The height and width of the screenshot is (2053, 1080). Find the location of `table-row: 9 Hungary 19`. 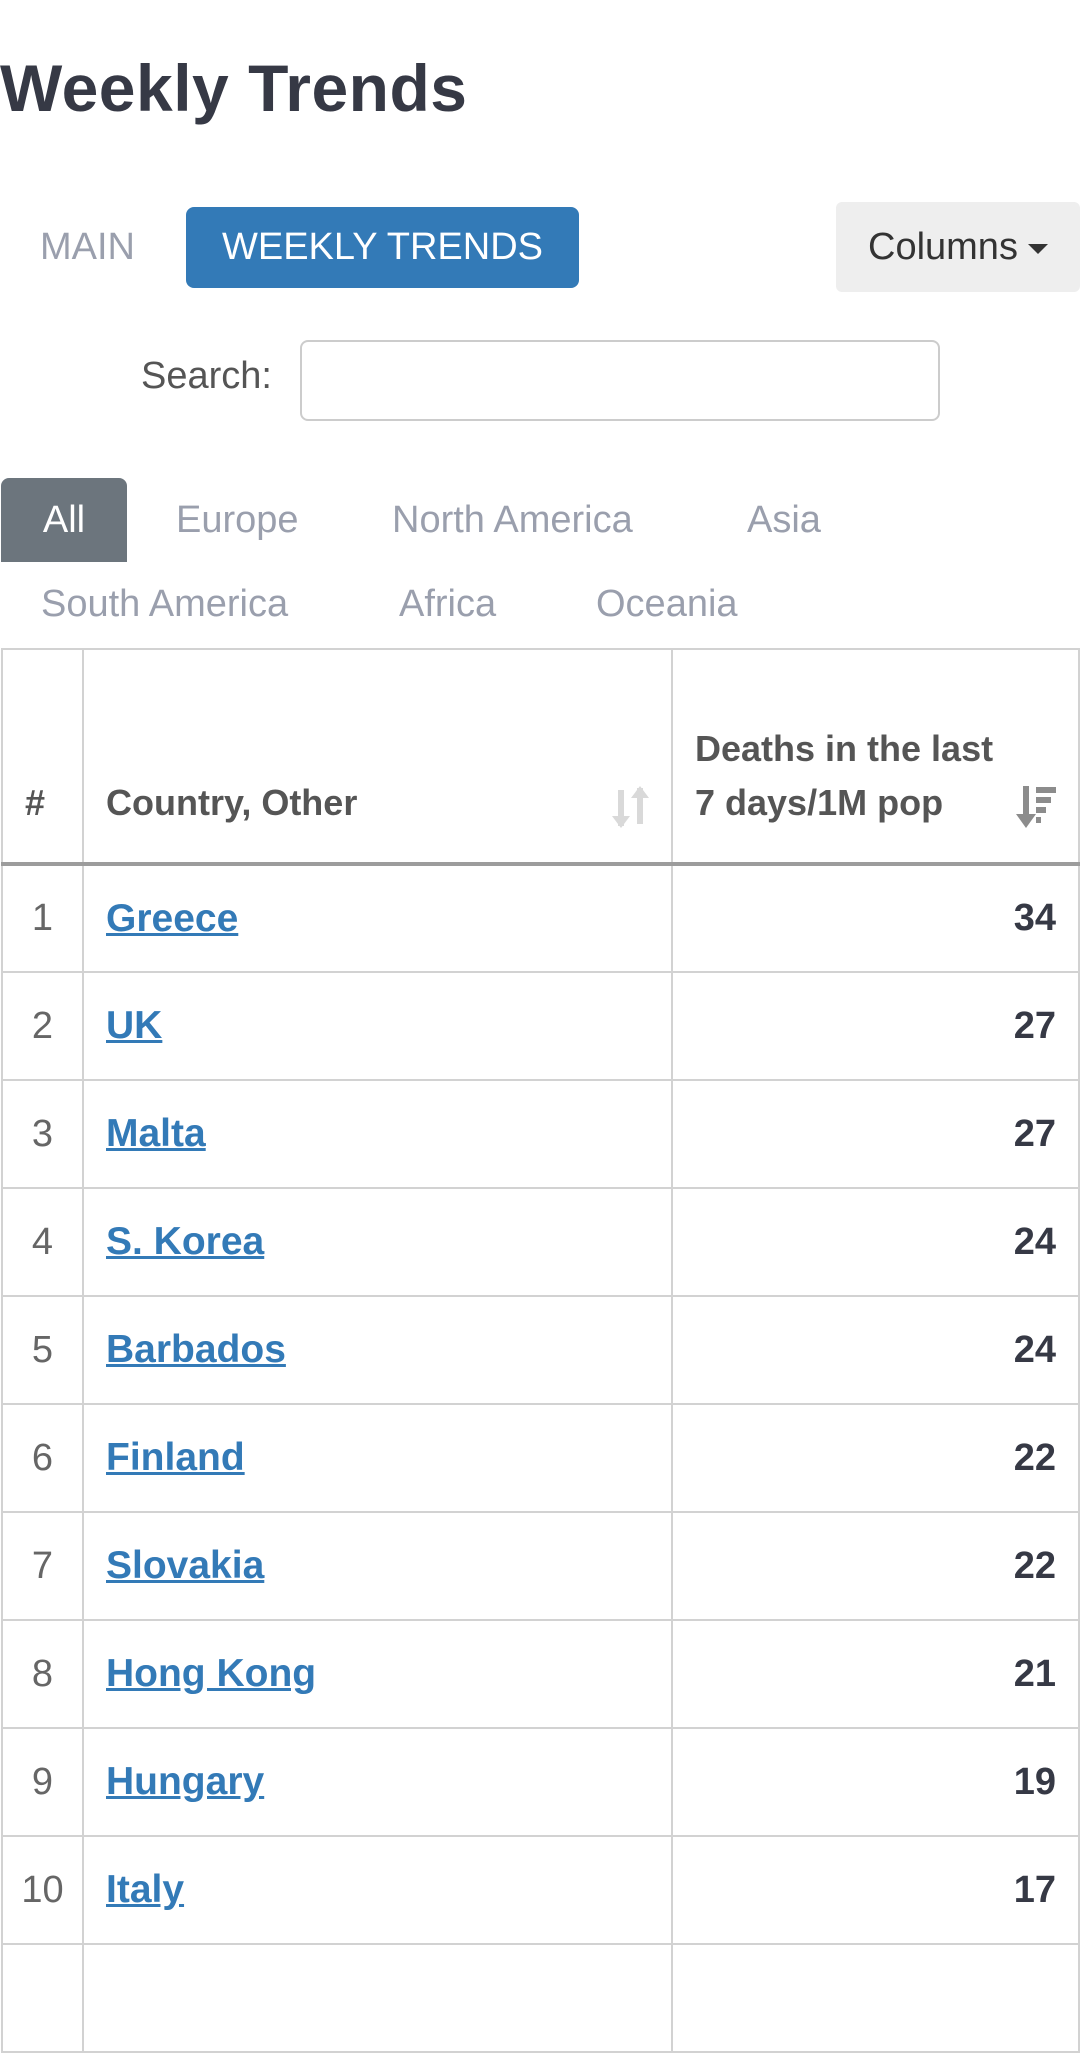

table-row: 9 Hungary 19 is located at coordinates (540, 1782).